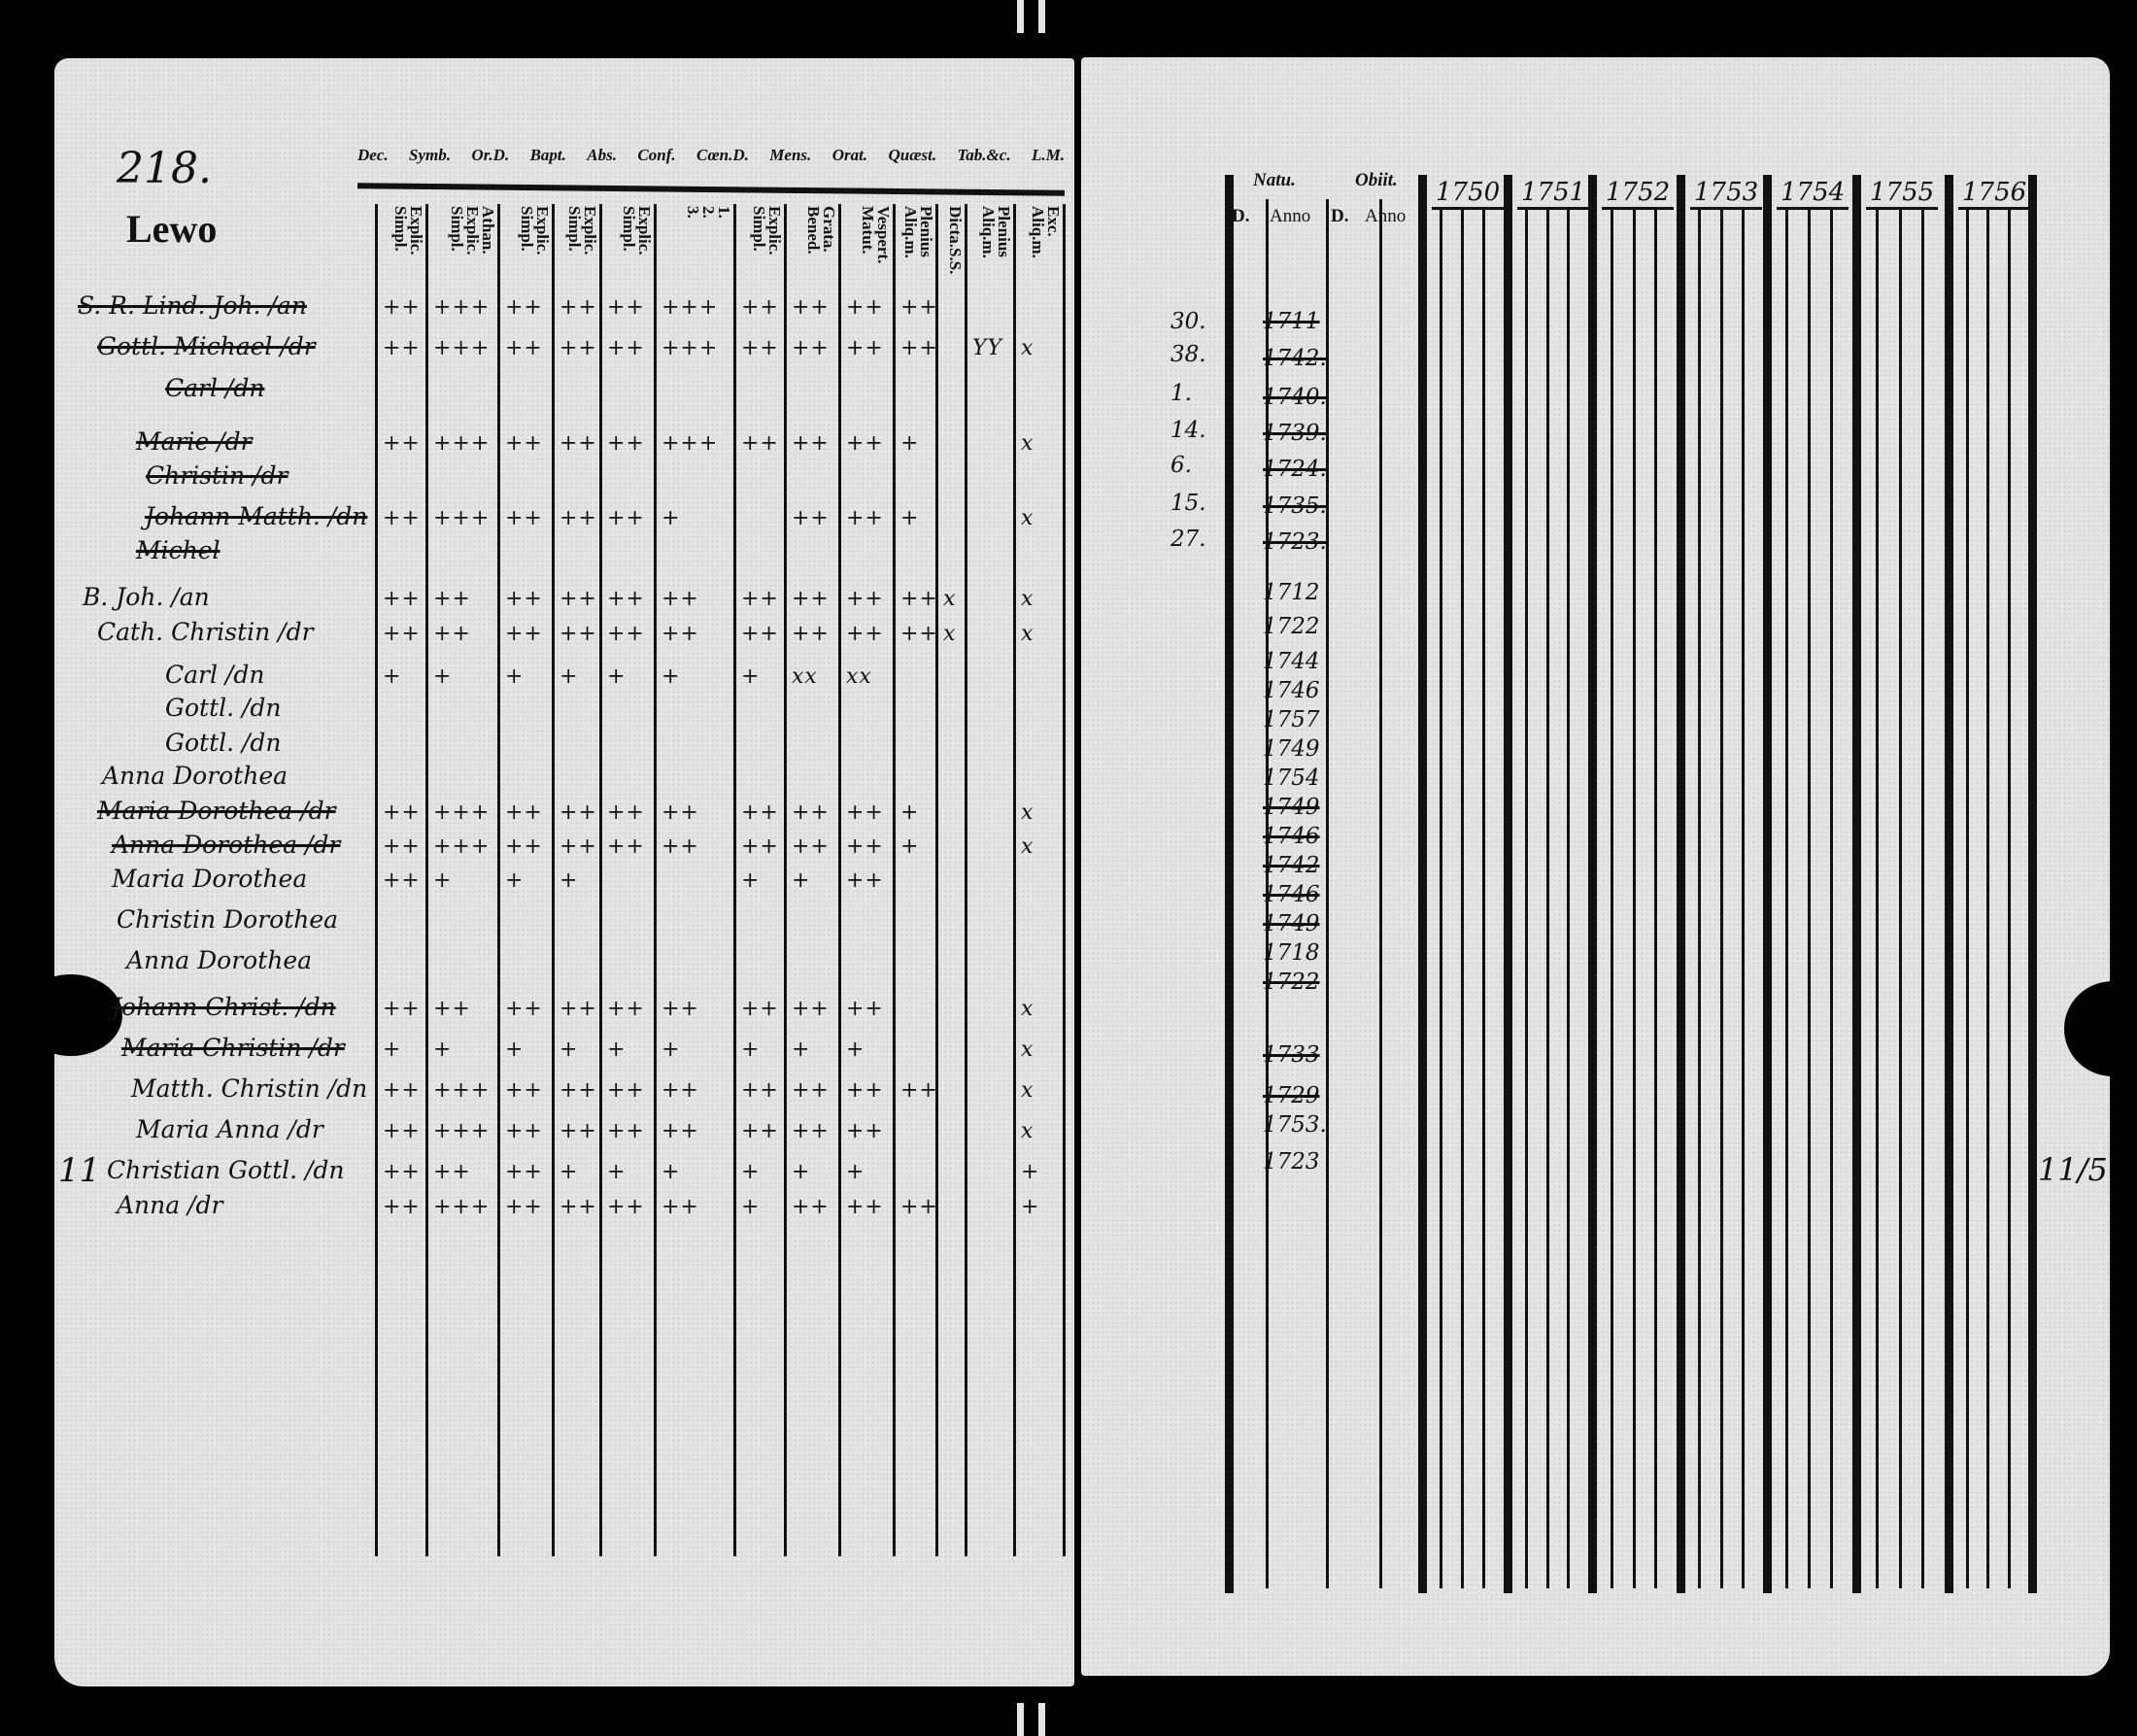 The image size is (2137, 1736). Describe the element at coordinates (1295, 506) in the screenshot. I see `anno-entry: 1735.` at that location.